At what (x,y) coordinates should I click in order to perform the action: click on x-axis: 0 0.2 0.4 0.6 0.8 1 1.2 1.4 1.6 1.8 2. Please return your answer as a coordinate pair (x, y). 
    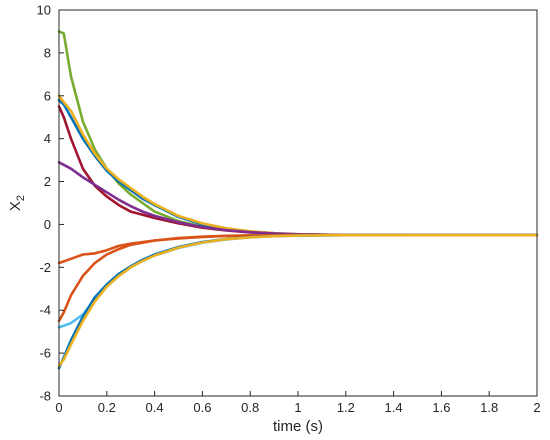
    Looking at the image, I should click on (298, 403).